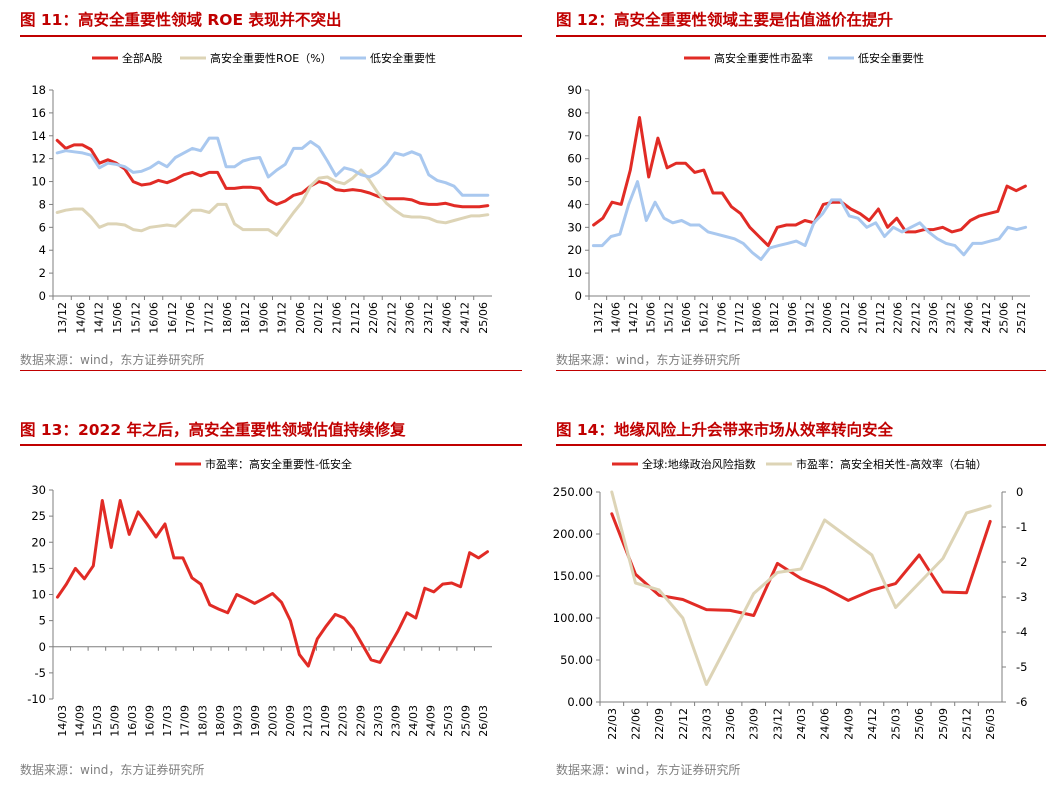  I want to click on chart-title-3: 图 13：2022 年之后，高安全重要性领域估值持续修复, so click(213, 430).